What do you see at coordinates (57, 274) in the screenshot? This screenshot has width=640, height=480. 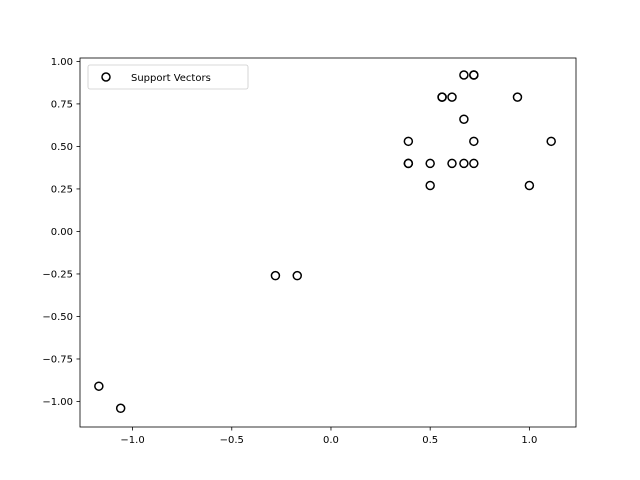 I see `y-tick-label: −0.25` at bounding box center [57, 274].